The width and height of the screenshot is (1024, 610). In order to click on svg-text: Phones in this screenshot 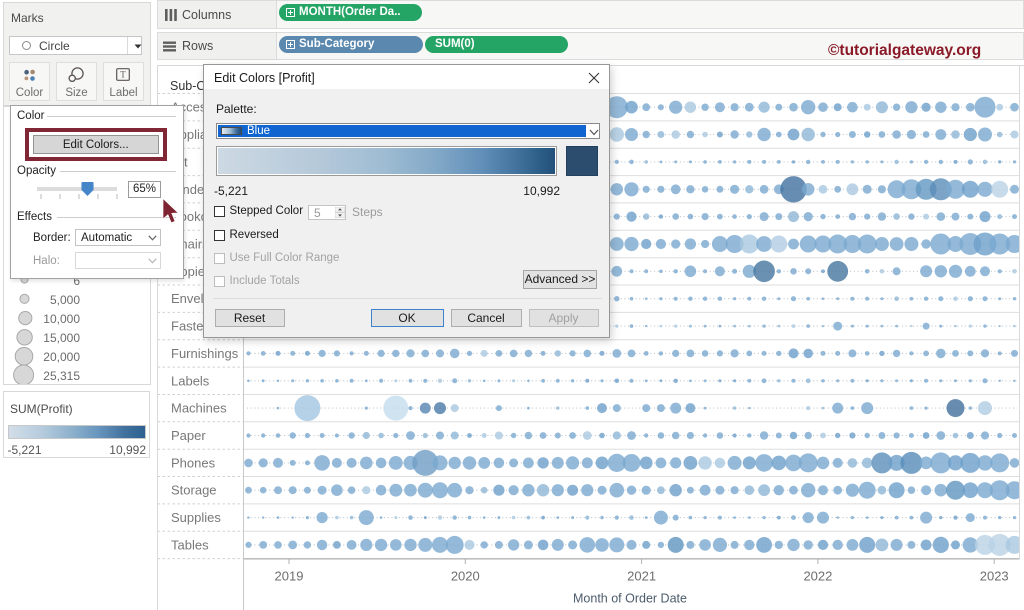, I will do `click(193, 462)`.